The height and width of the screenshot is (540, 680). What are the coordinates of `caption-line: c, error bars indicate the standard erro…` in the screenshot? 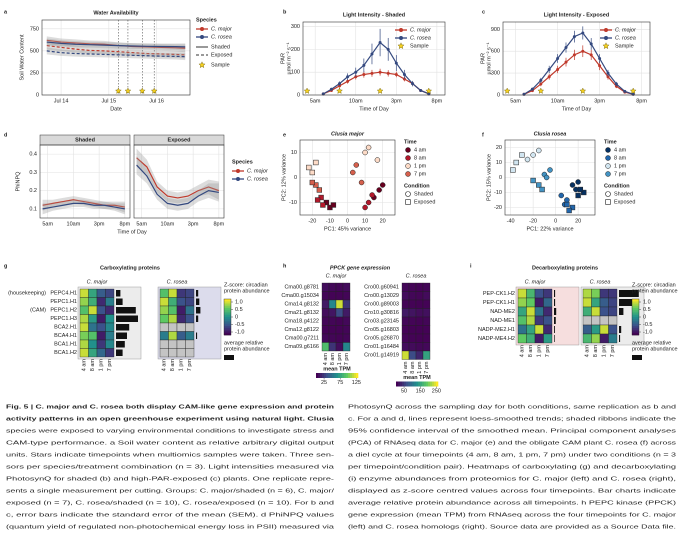 It's located at (170, 515).